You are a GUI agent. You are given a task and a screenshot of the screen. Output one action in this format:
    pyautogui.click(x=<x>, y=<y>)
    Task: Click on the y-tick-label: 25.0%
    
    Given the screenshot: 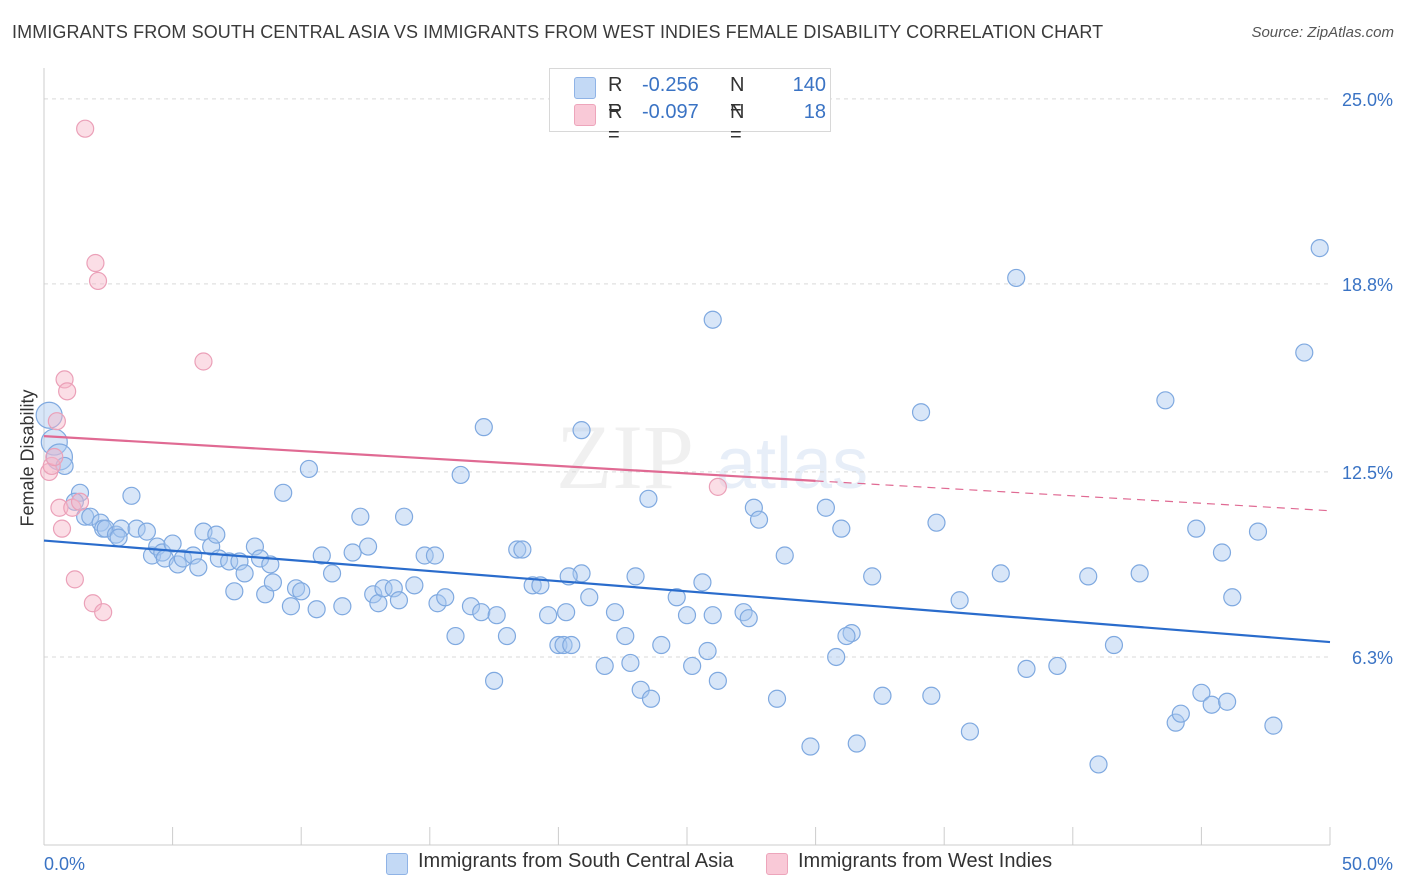 What is the action you would take?
    pyautogui.click(x=1367, y=100)
    